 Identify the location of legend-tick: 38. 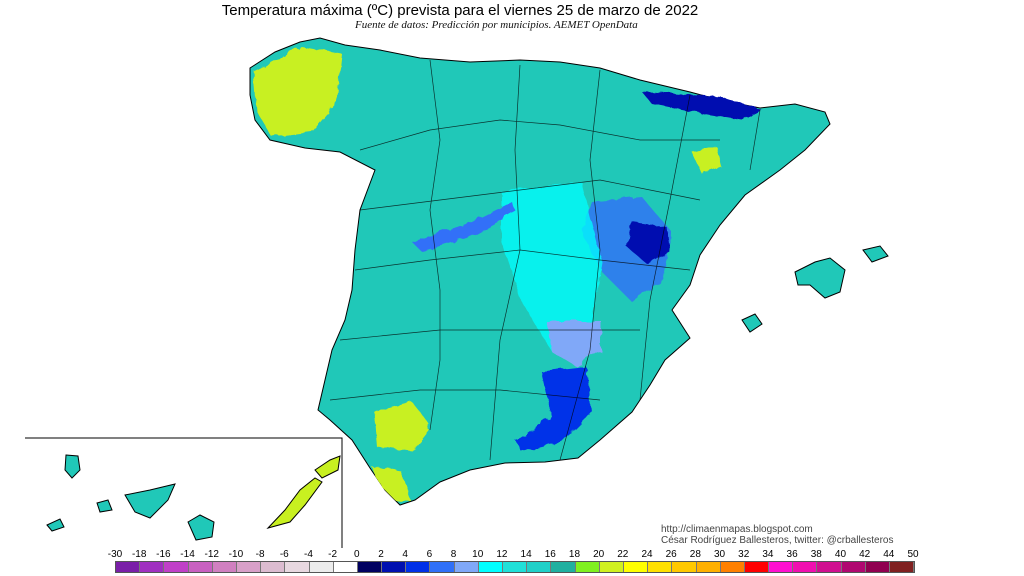
(816, 554).